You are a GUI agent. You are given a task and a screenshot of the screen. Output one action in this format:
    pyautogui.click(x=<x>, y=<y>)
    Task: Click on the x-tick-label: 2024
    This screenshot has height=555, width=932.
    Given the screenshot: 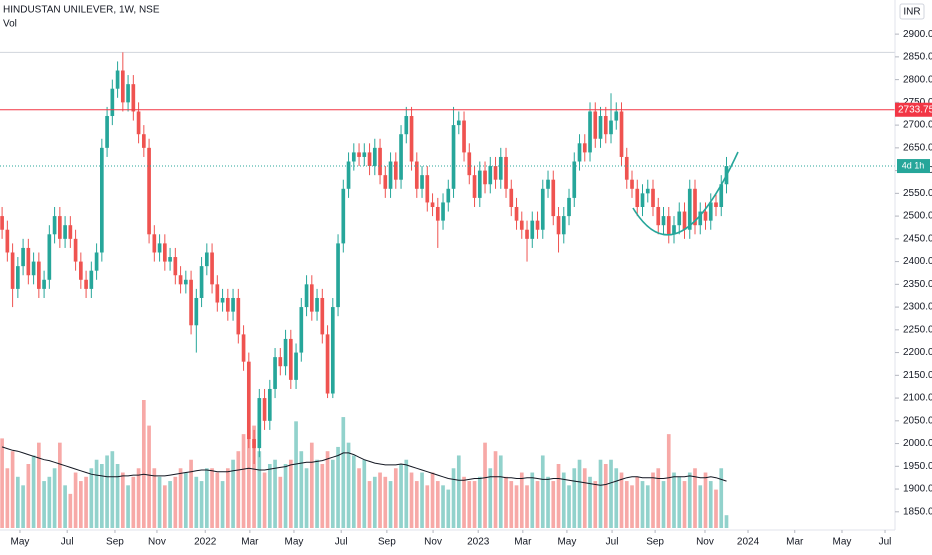 What is the action you would take?
    pyautogui.click(x=748, y=542)
    